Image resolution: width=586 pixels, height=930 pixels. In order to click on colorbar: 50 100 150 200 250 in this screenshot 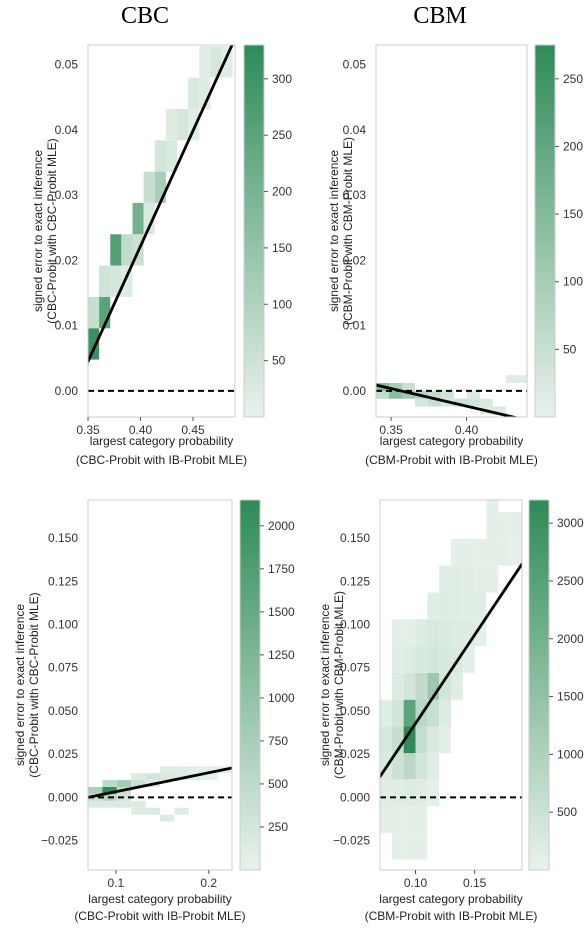, I will do `click(558, 231)`.